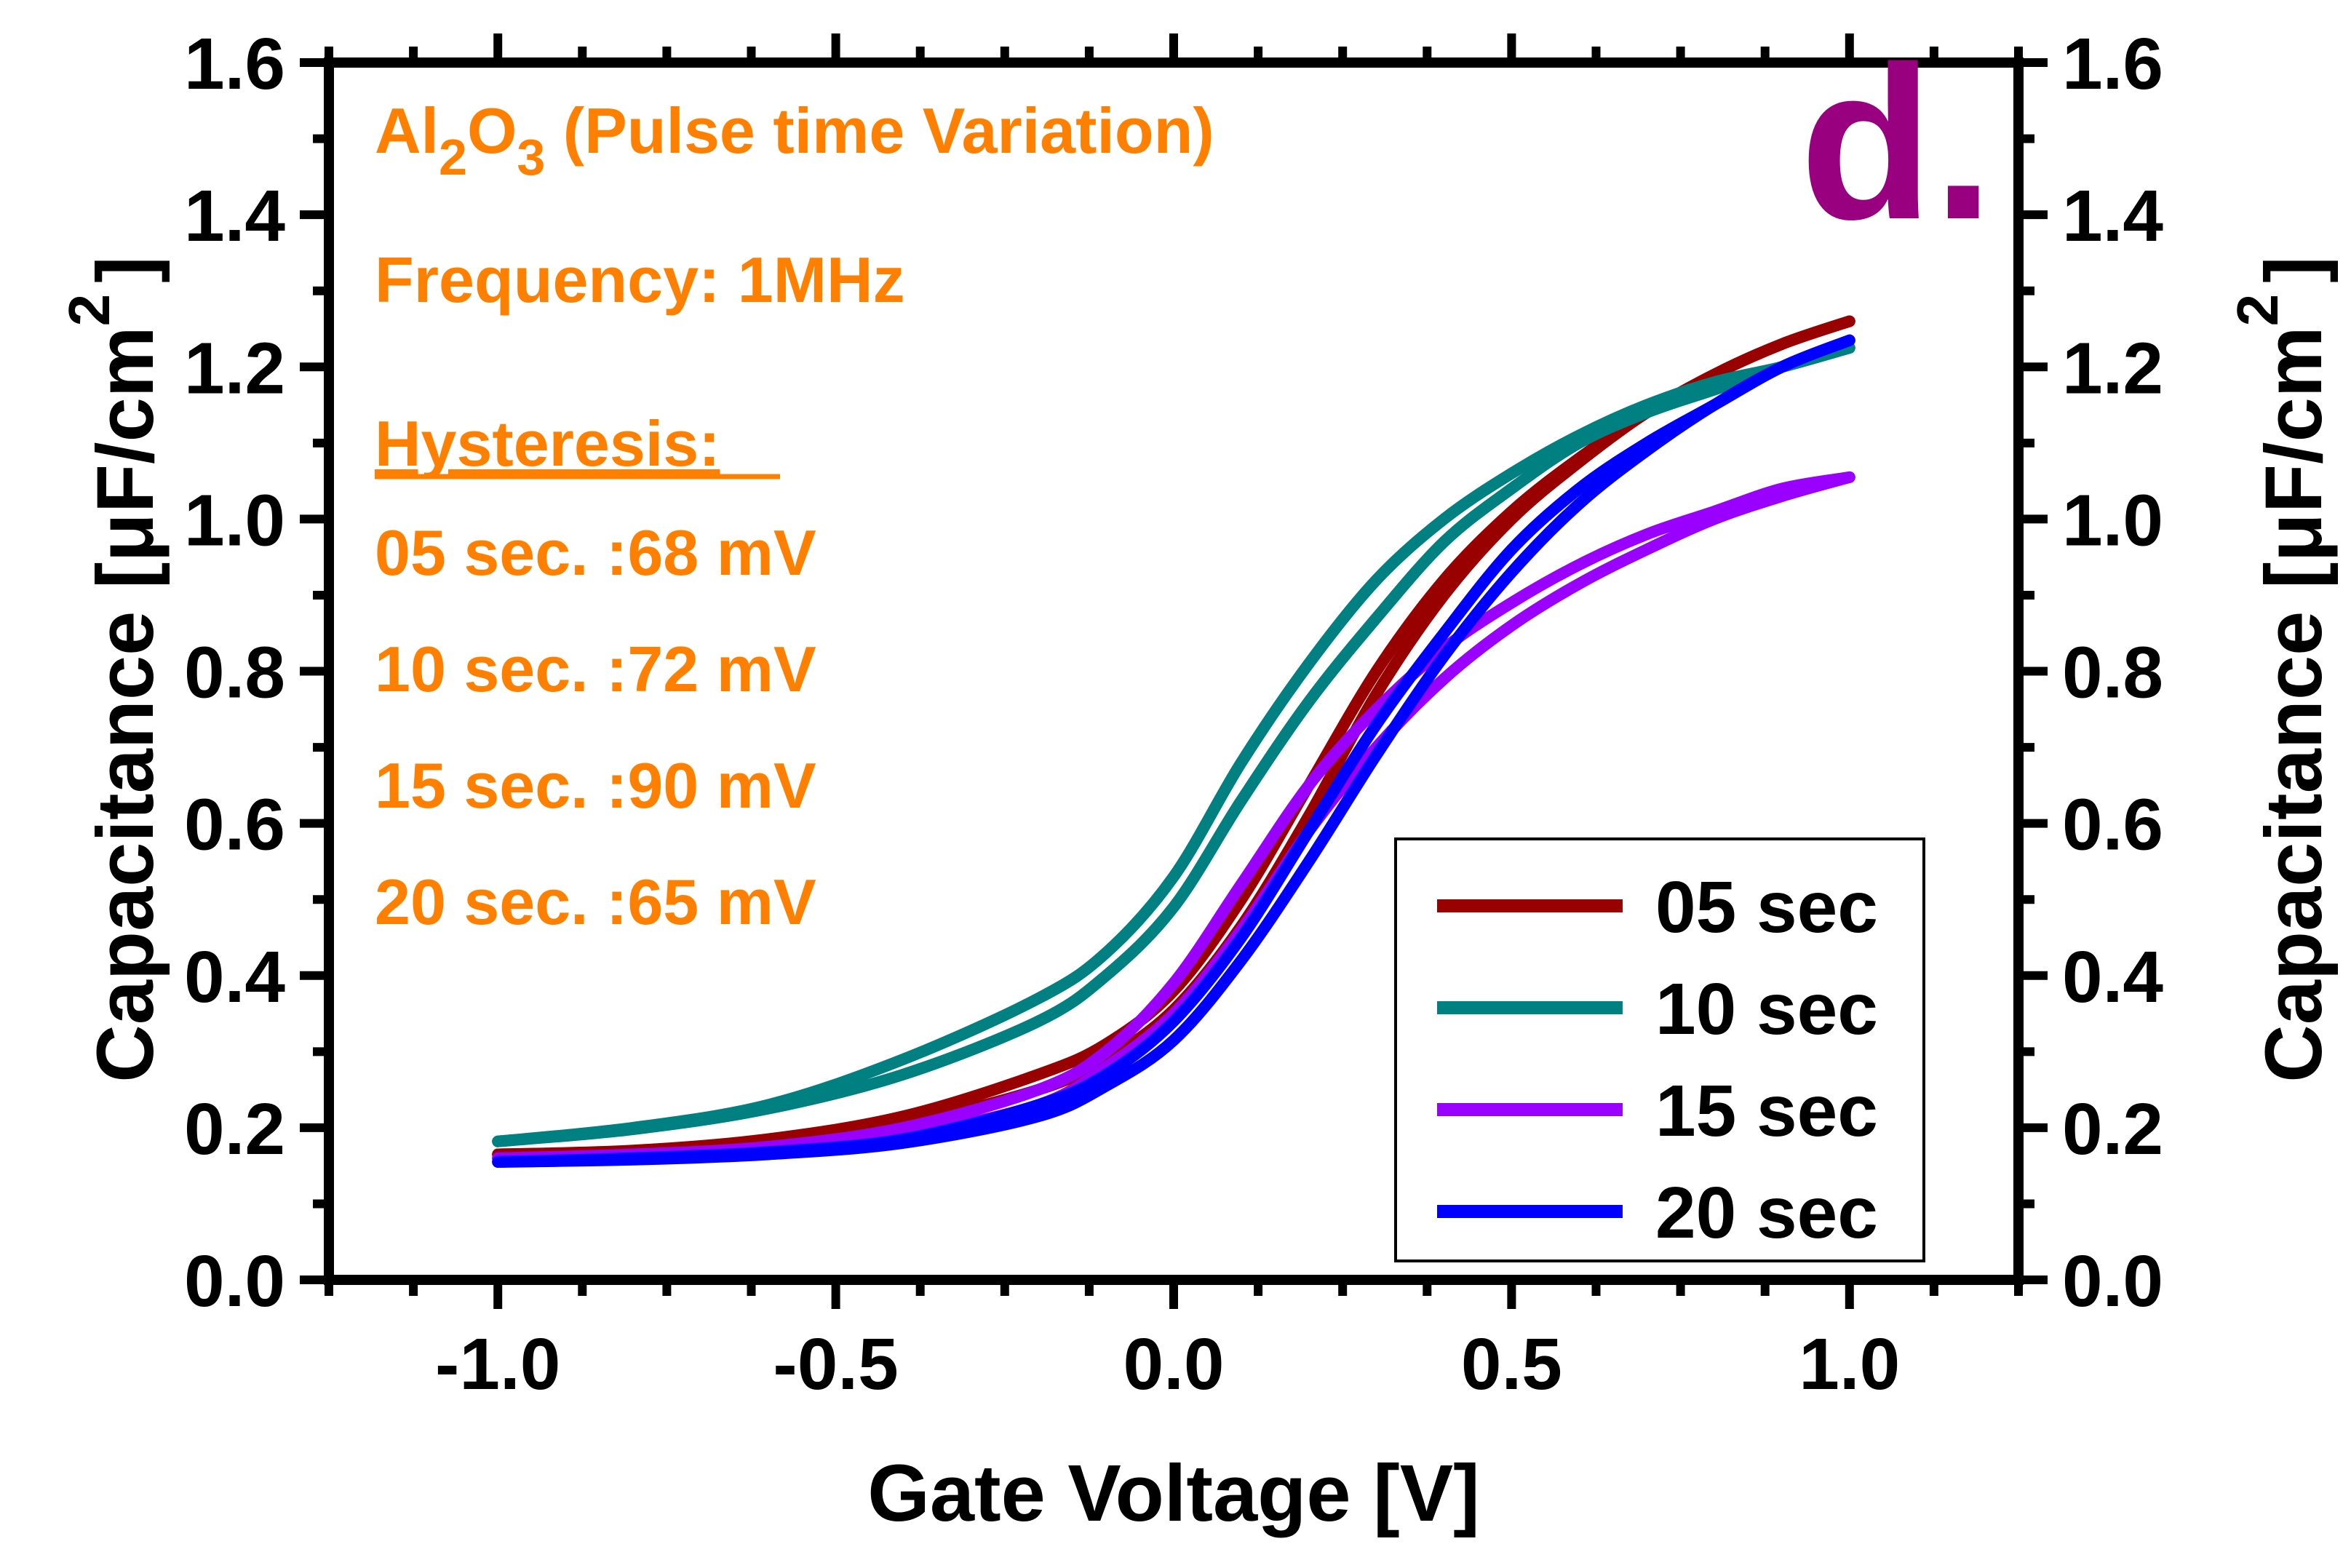 This screenshot has width=2351, height=1568. Describe the element at coordinates (234, 825) in the screenshot. I see `y-tick-label-left: 0.6` at that location.